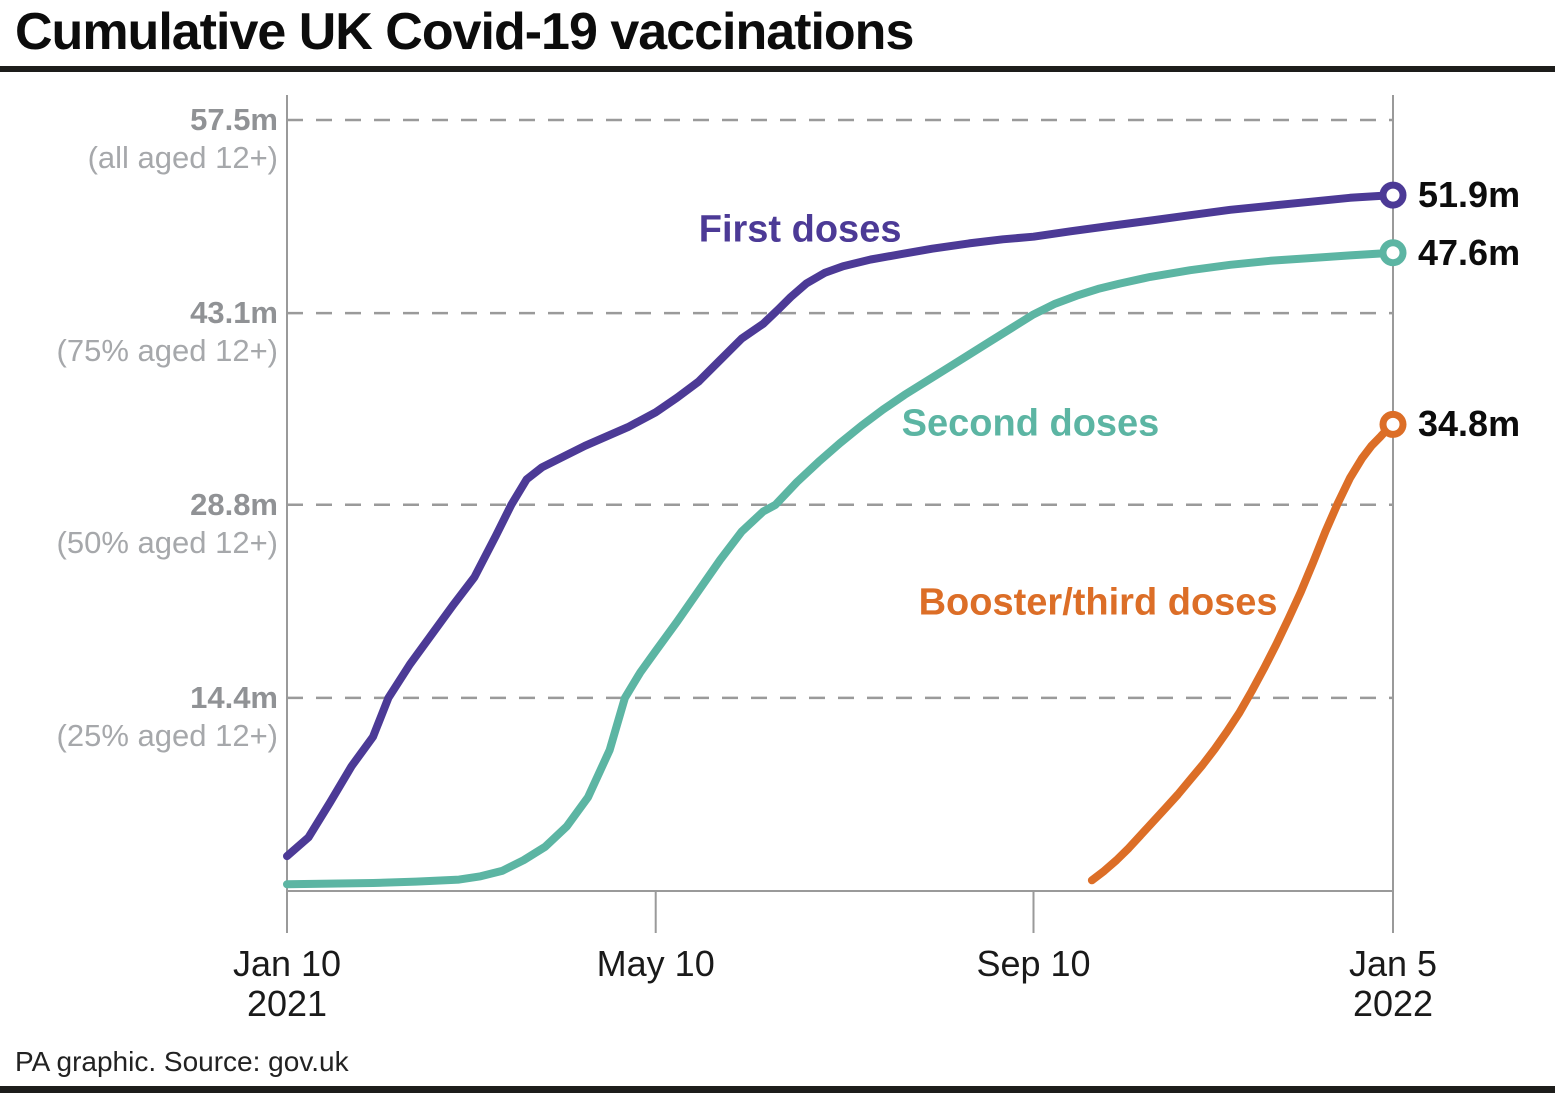 The image size is (1555, 1093). What do you see at coordinates (1393, 253) in the screenshot?
I see `end-marker-second-doses` at bounding box center [1393, 253].